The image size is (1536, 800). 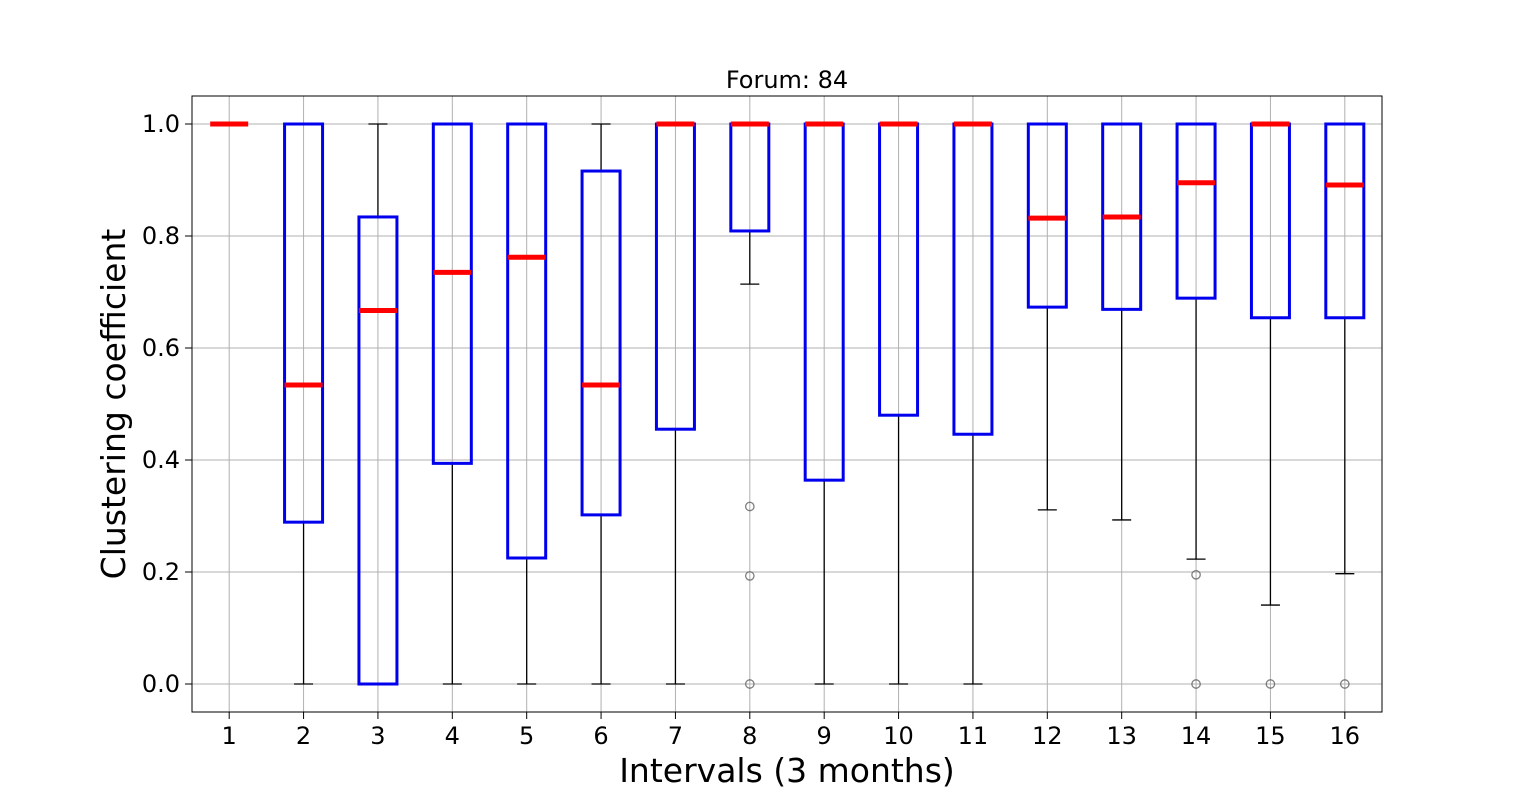 What do you see at coordinates (787, 770) in the screenshot?
I see `x-axis-title: Intervals (3 months)` at bounding box center [787, 770].